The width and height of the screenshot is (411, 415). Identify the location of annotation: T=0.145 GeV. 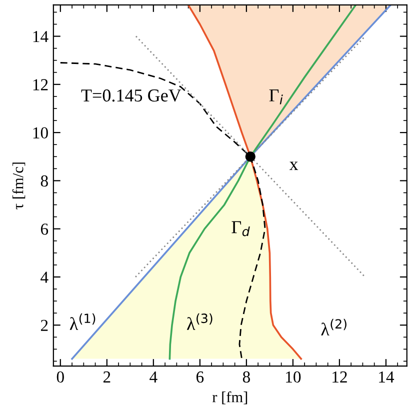
(131, 95).